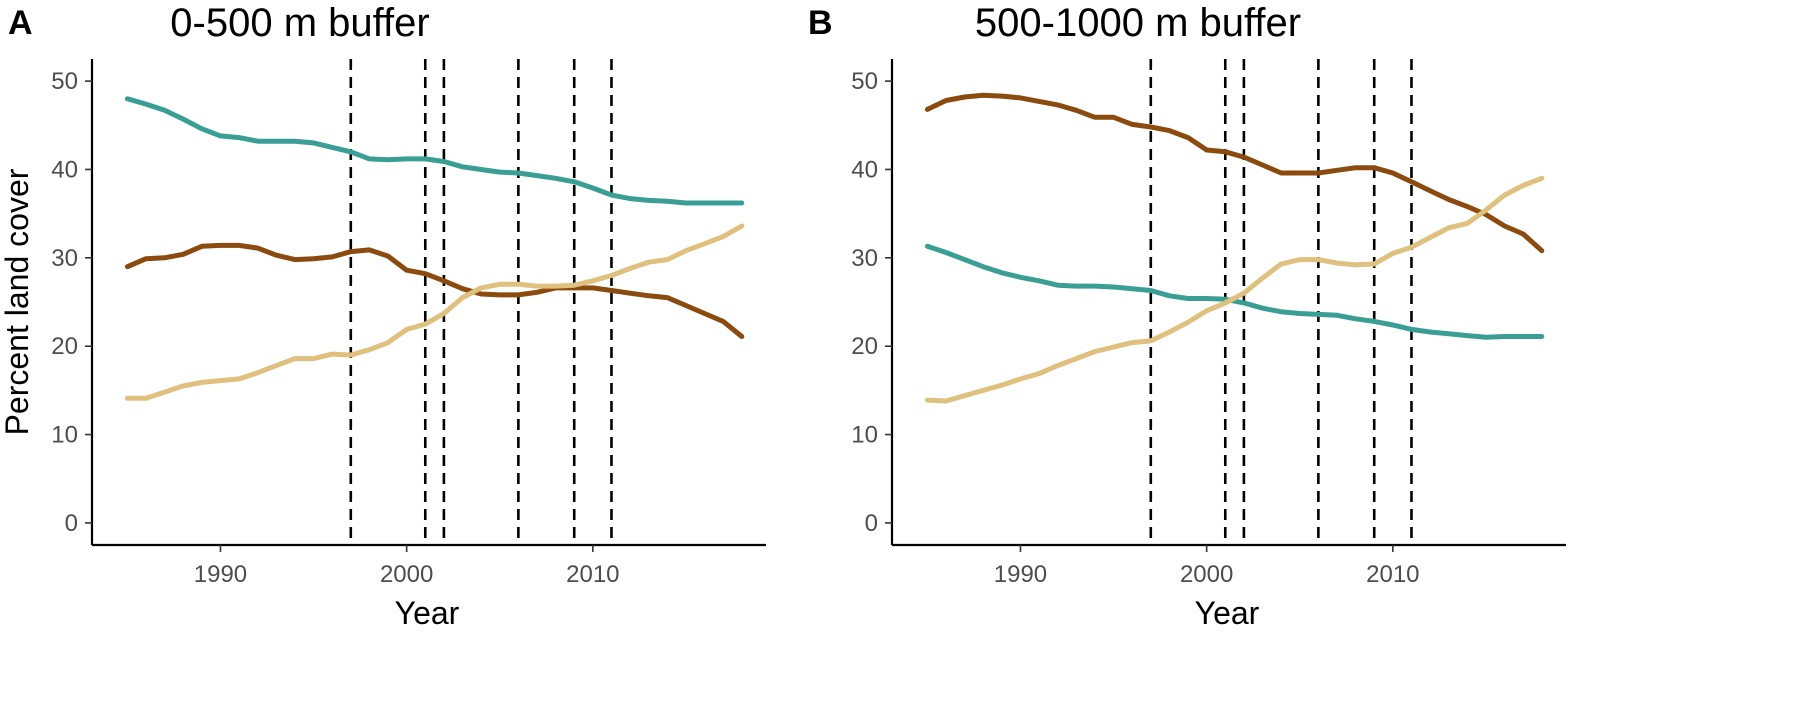 This screenshot has height=719, width=1801. I want to click on panel-letter: B, so click(820, 23).